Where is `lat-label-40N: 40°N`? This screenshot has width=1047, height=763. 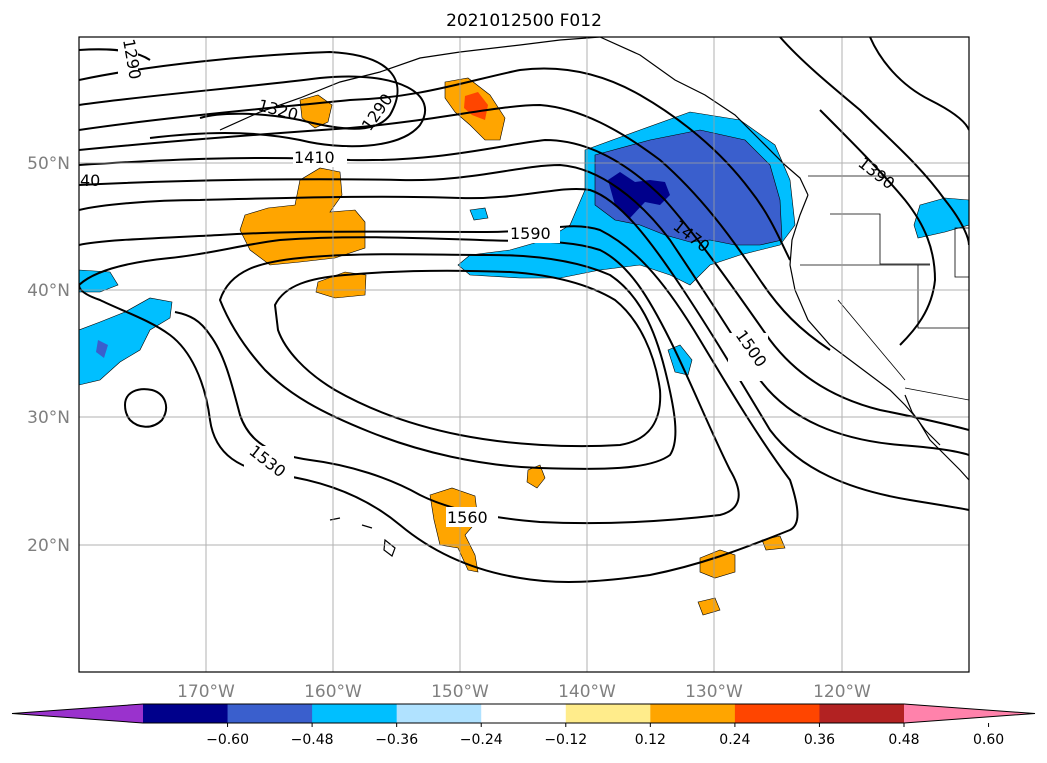
lat-label-40N: 40°N is located at coordinates (48, 291).